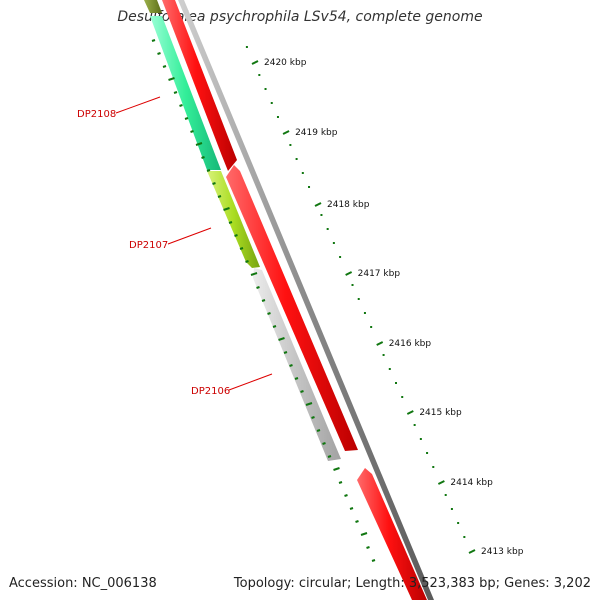 Image resolution: width=600 pixels, height=600 pixels. Describe the element at coordinates (410, 344) in the screenshot. I see `scale-tick-label: 2416 kbp` at that location.